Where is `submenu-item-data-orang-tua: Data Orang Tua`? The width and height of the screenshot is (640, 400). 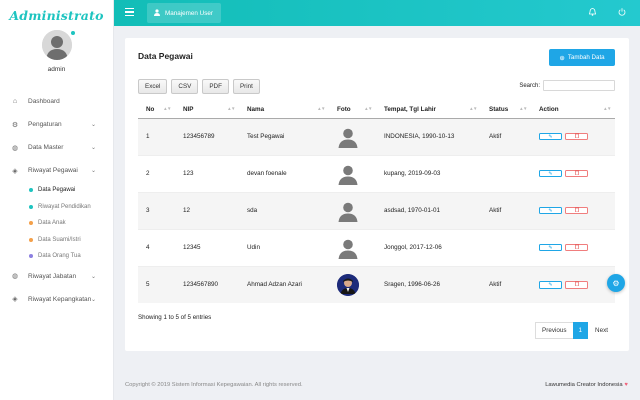 submenu-item-data-orang-tua: Data Orang Tua is located at coordinates (57, 256).